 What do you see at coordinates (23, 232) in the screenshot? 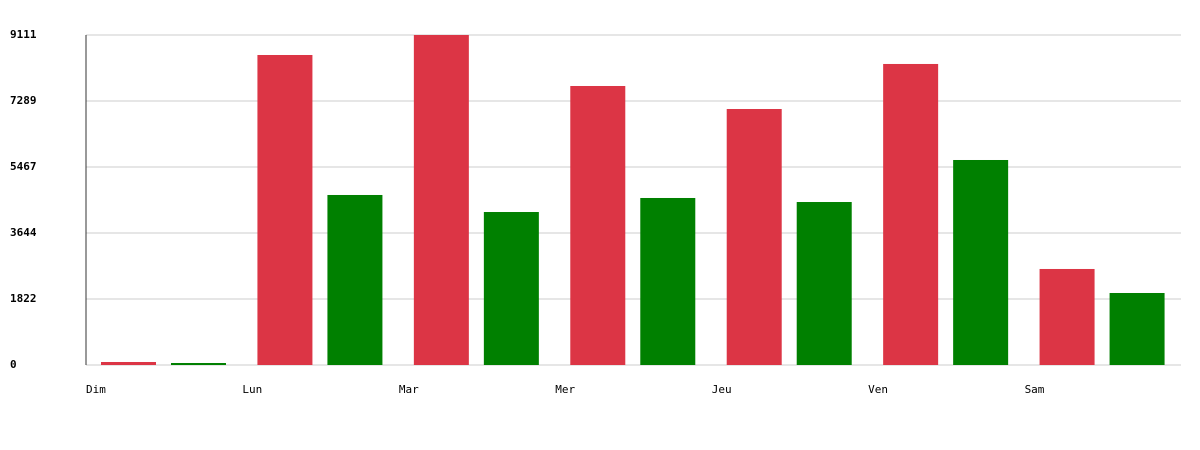
I see `y-tick-label: 3644` at bounding box center [23, 232].